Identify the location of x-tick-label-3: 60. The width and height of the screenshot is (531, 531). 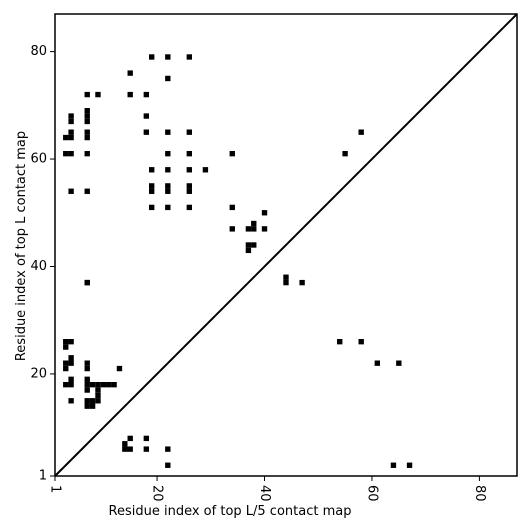
(371, 493).